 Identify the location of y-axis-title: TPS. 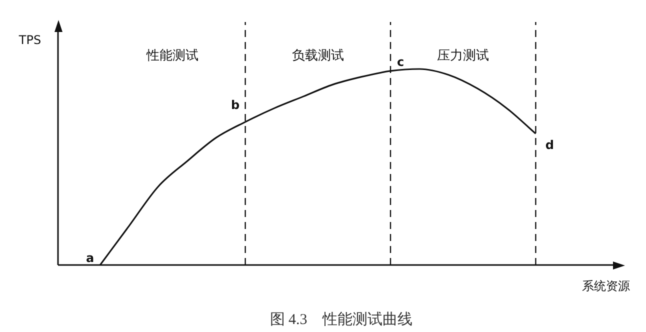
(30, 40).